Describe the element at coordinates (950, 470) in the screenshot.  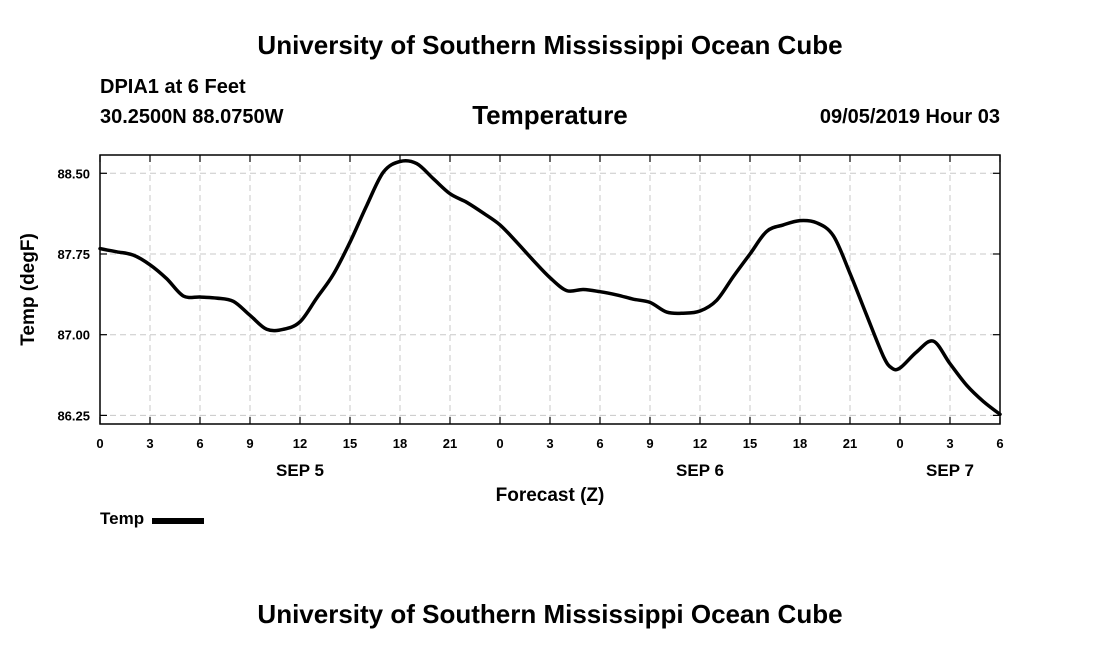
I see `x-day-label: SEP 7` at that location.